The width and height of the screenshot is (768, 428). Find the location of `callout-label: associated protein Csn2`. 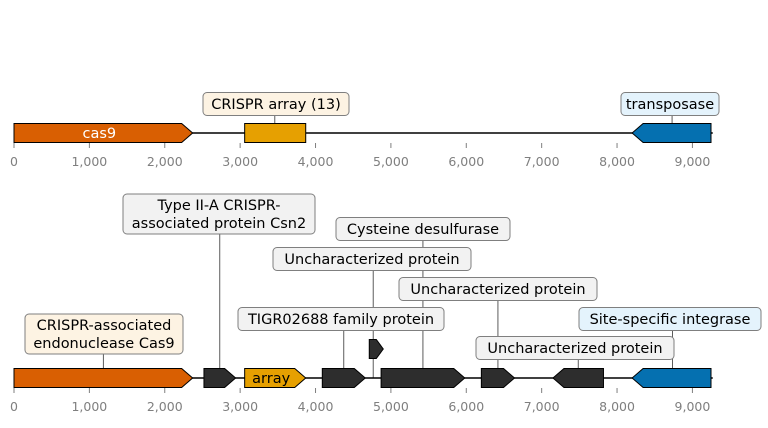

callout-label: associated protein Csn2 is located at coordinates (219, 224).